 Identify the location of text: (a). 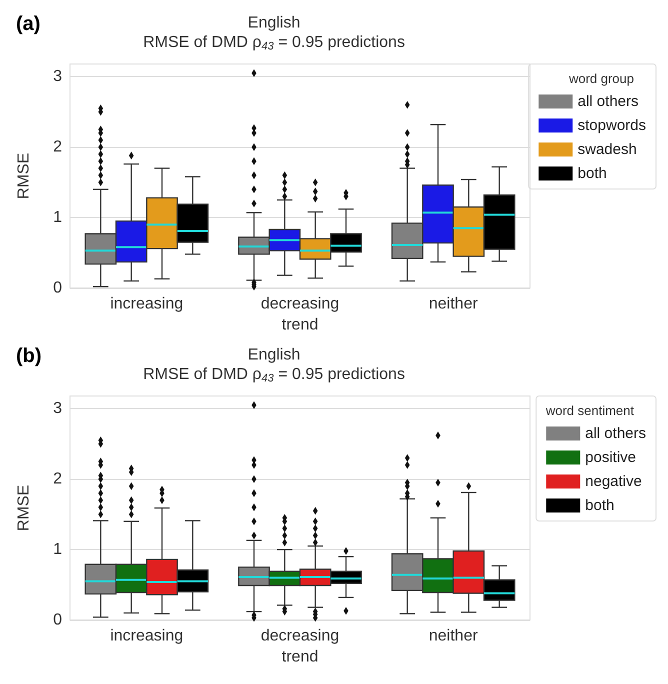
(28, 24).